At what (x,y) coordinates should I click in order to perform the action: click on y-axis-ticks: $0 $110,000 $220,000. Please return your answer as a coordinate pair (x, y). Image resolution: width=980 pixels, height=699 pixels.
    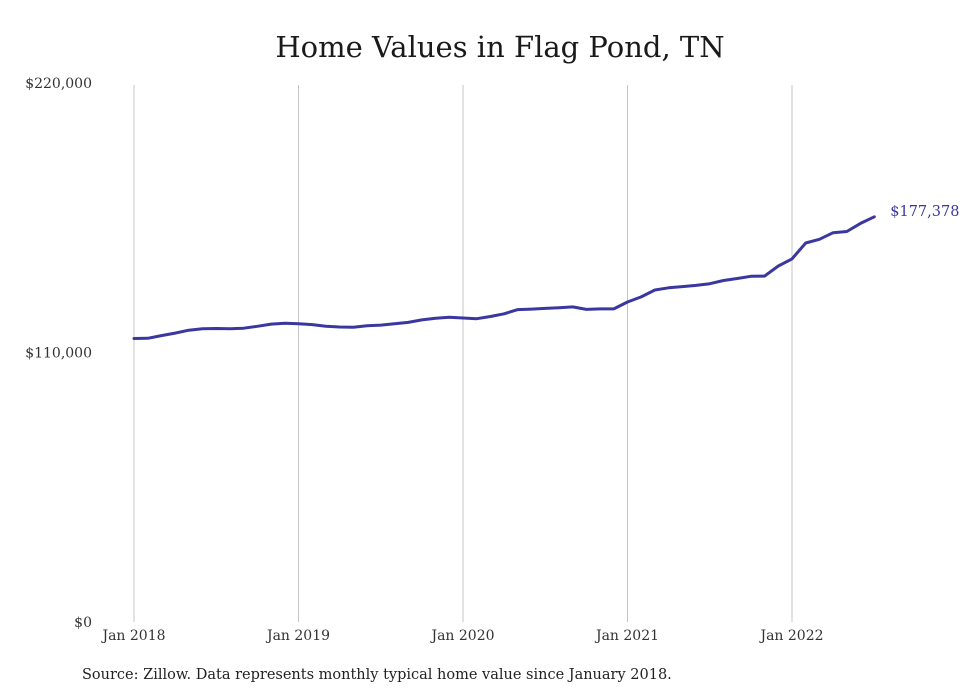
    Looking at the image, I should click on (58, 353).